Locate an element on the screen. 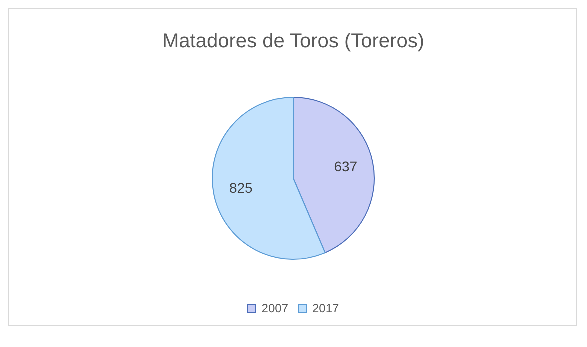  chart-title: Matadores de Toros (Toreros) is located at coordinates (293, 41).